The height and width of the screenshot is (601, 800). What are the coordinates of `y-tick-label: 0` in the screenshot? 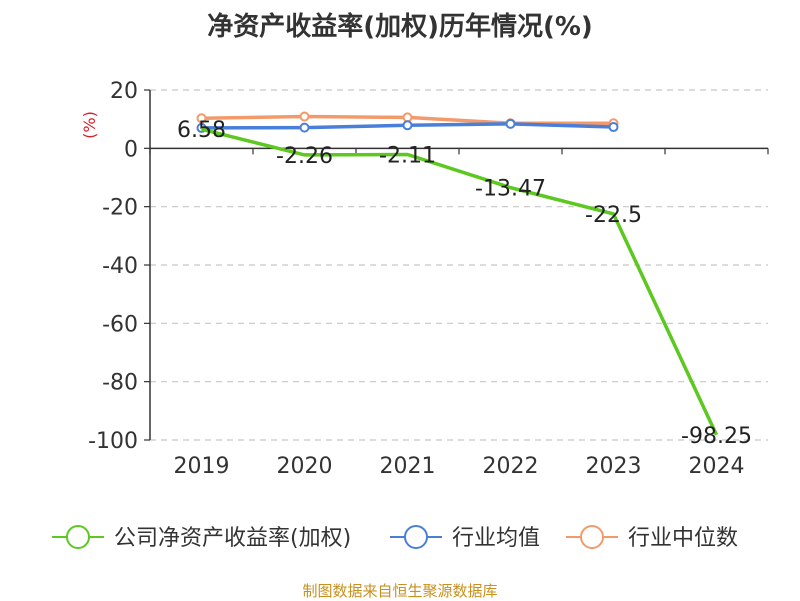 It's located at (131, 149).